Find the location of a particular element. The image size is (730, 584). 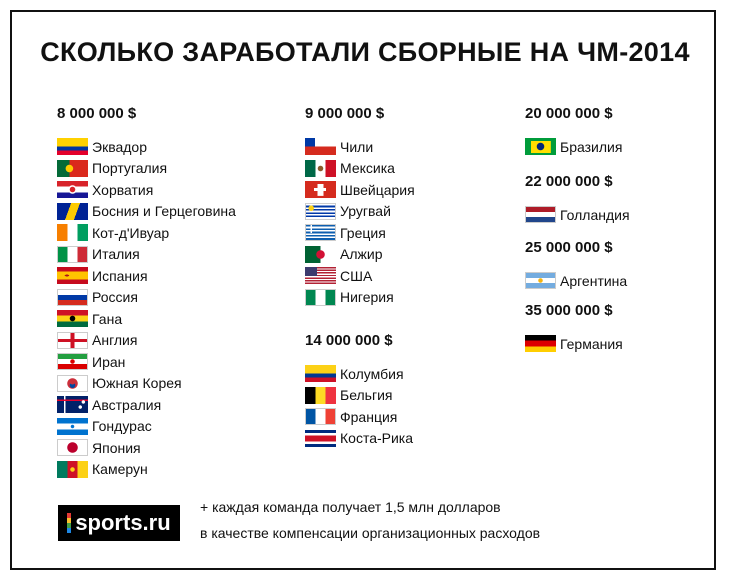

team-name: США is located at coordinates (356, 275).